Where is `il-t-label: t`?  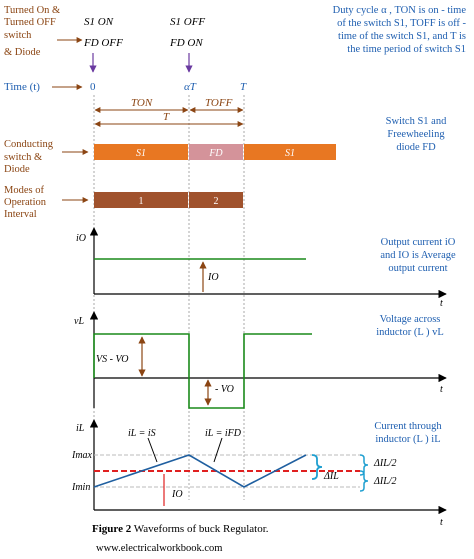 il-t-label: t is located at coordinates (441, 522).